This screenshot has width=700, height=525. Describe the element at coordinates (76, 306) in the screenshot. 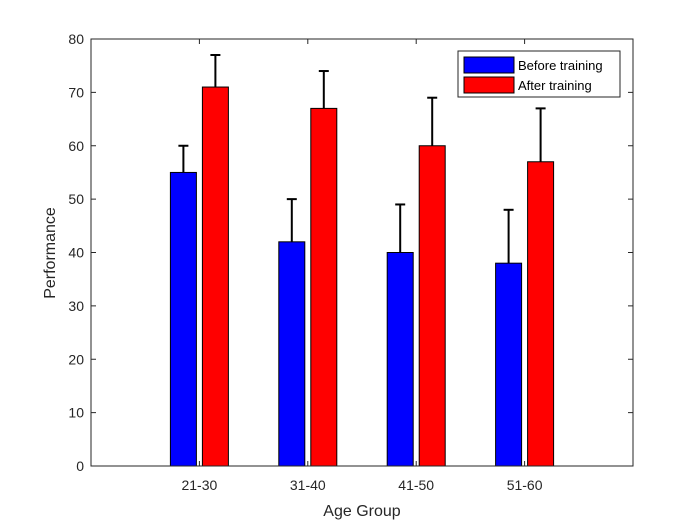

I see `y-tick-label: 30` at that location.